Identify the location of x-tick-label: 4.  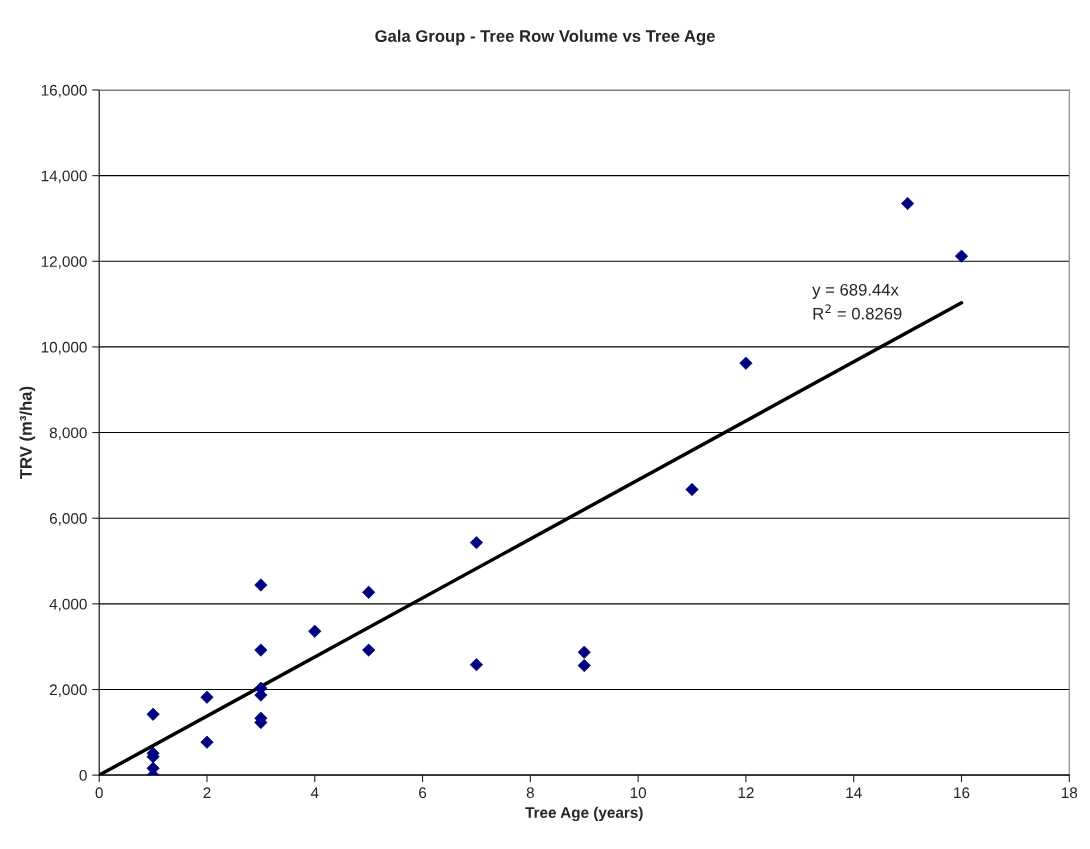
(314, 793).